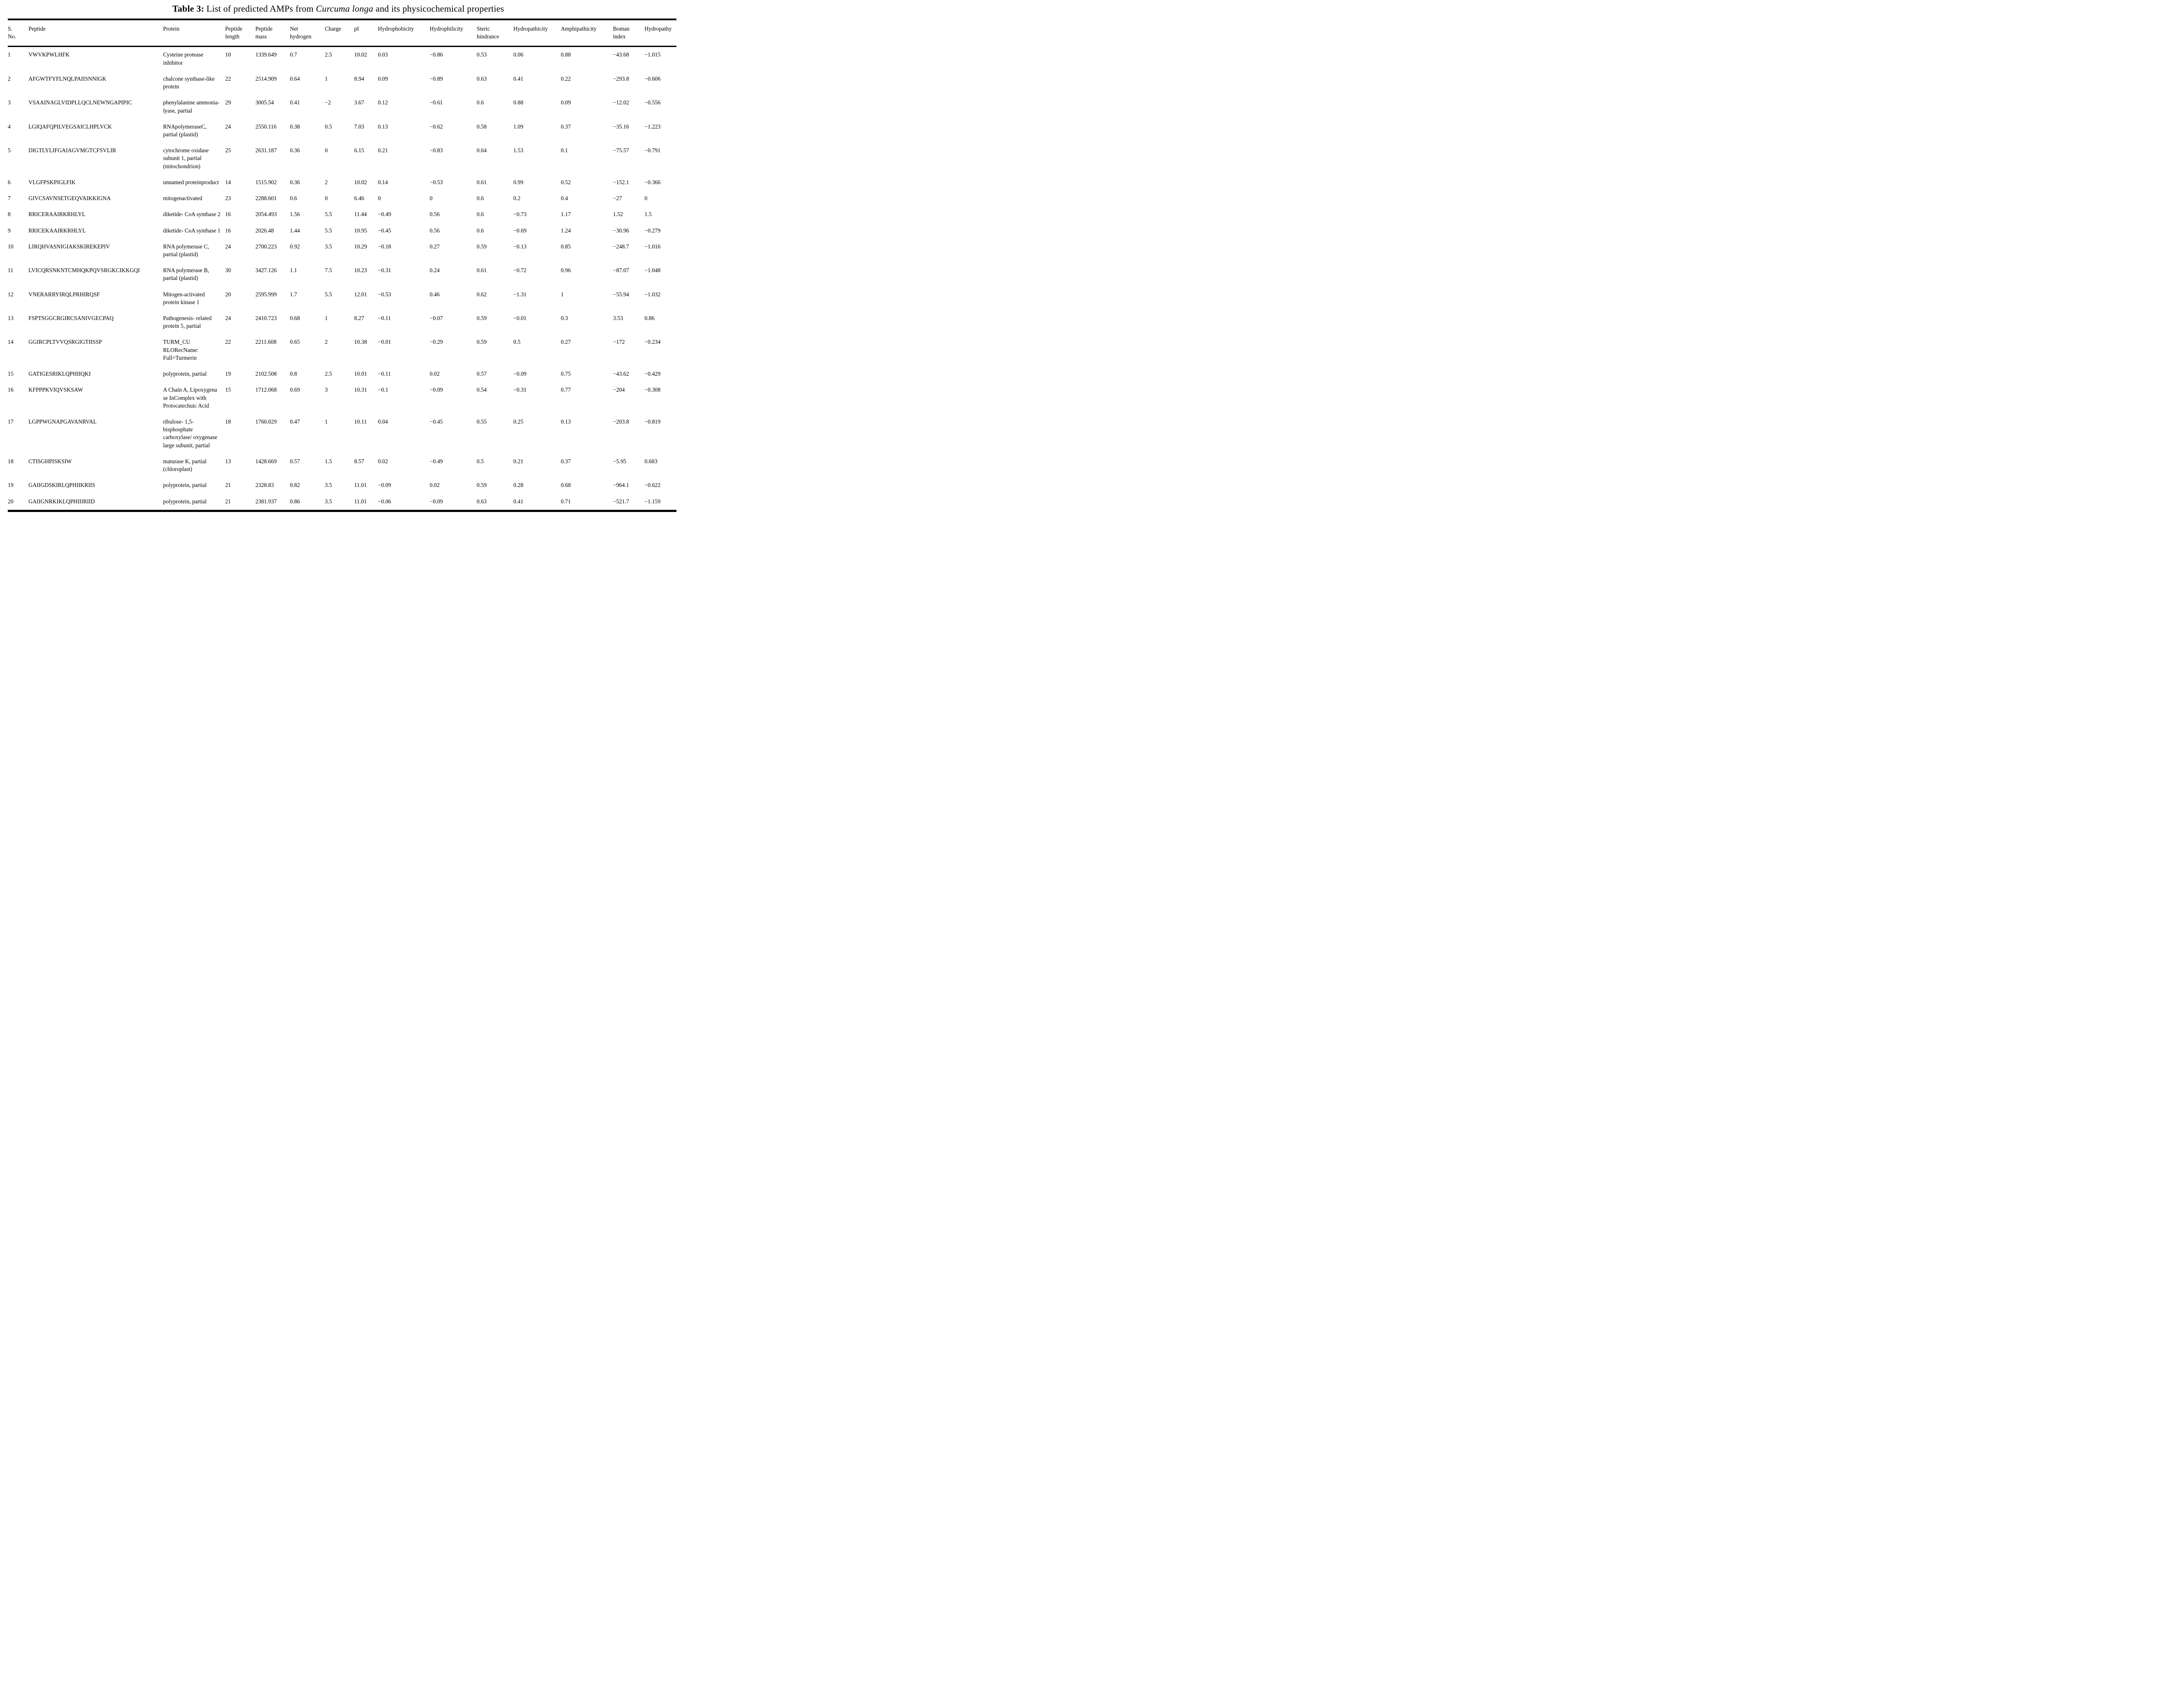 The width and height of the screenshot is (2157, 1708). Describe the element at coordinates (653, 102) in the screenshot. I see `cell-hydropathy: −0.556` at that location.